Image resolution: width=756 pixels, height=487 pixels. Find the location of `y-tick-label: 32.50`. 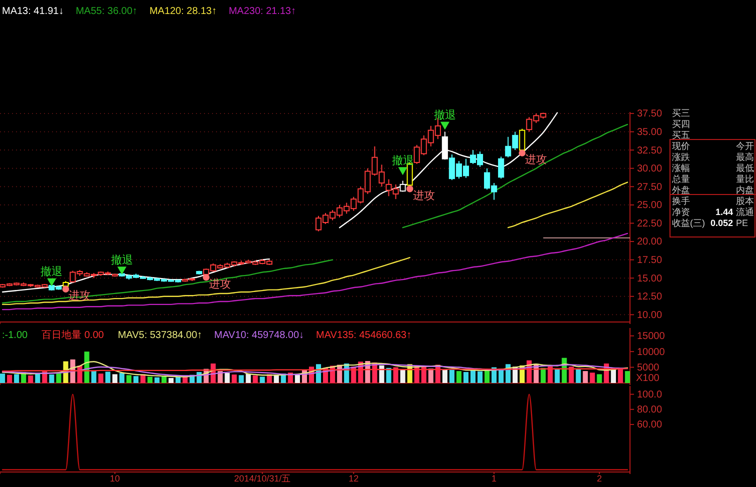

y-tick-label: 32.50 is located at coordinates (649, 150).